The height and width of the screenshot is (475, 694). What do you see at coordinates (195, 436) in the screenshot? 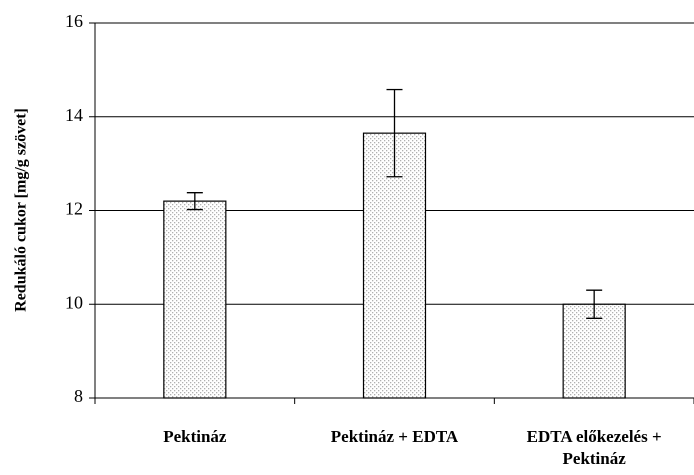
I see `x-tick-label: Pektináz` at bounding box center [195, 436].